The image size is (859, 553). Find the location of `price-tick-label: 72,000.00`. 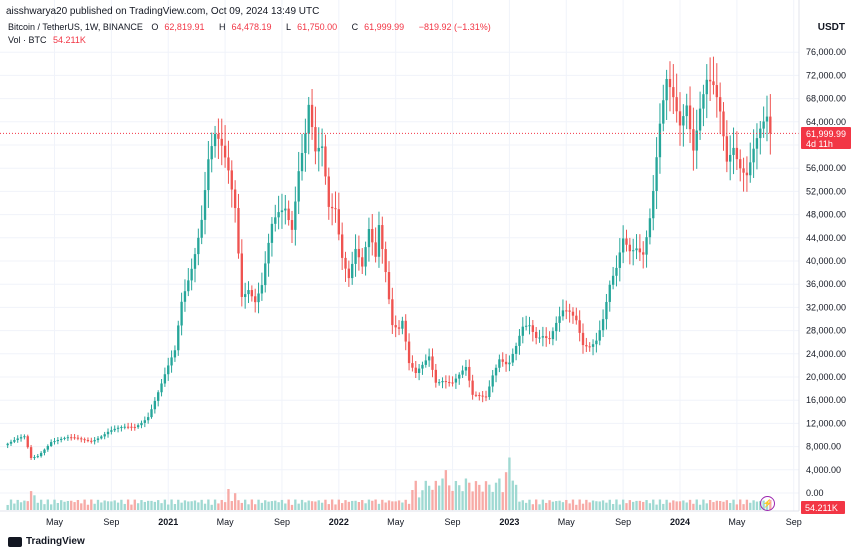

price-tick-label: 72,000.00 is located at coordinates (826, 75).